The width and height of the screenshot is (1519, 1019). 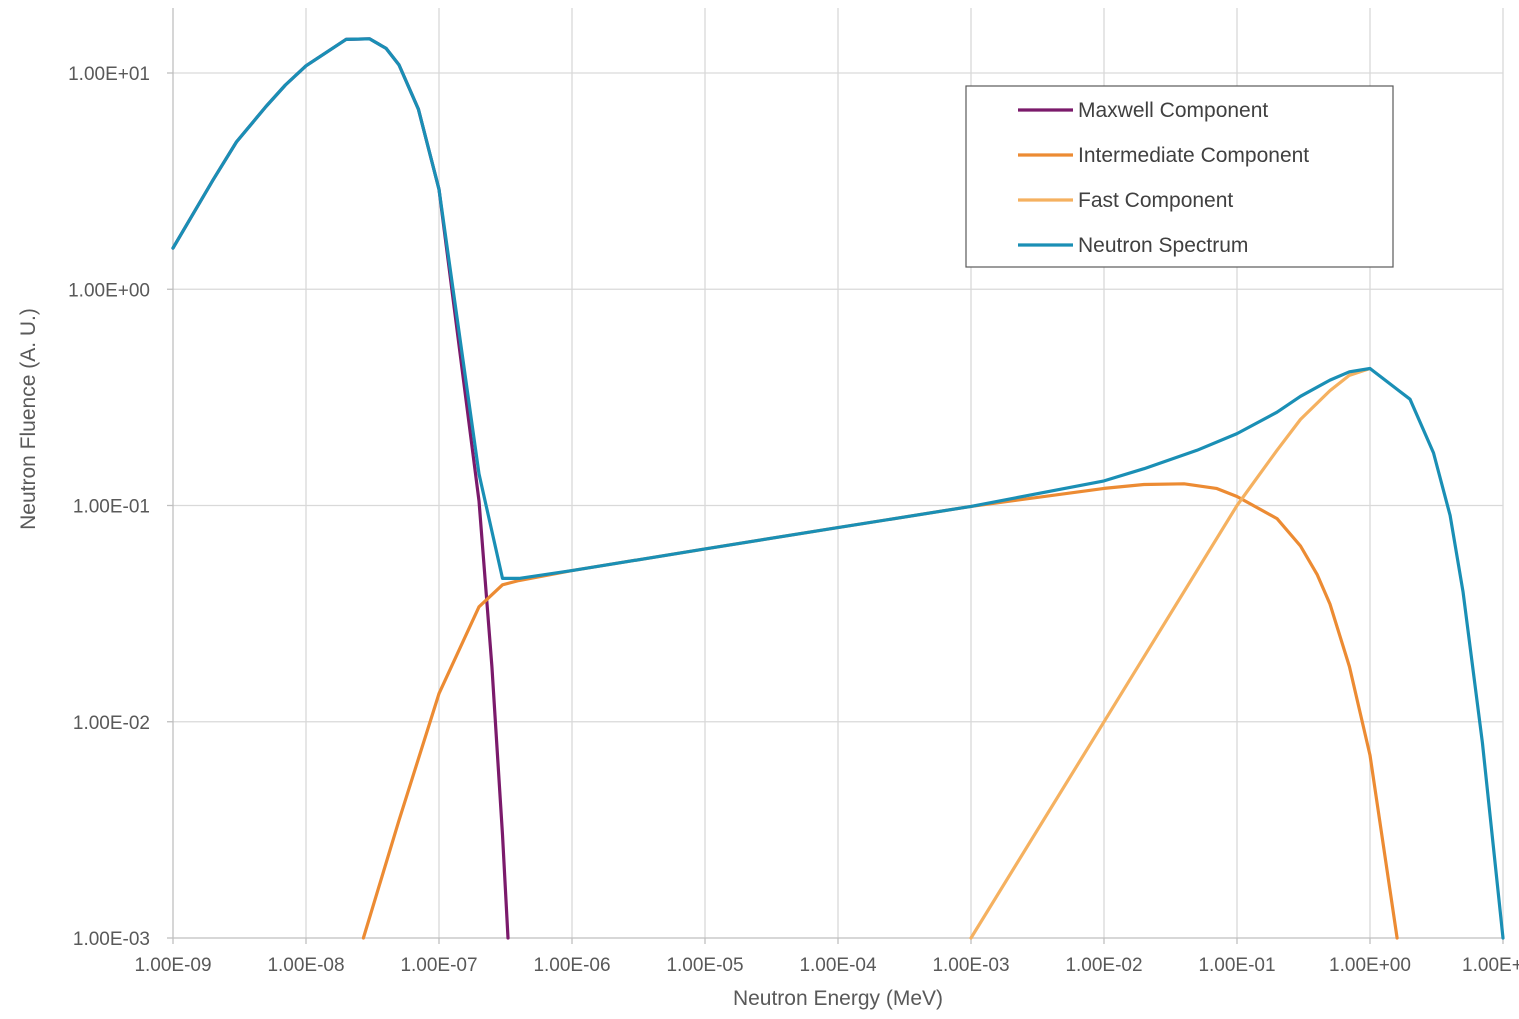 I want to click on x-tick-label: 1.00E-06, so click(x=571, y=965).